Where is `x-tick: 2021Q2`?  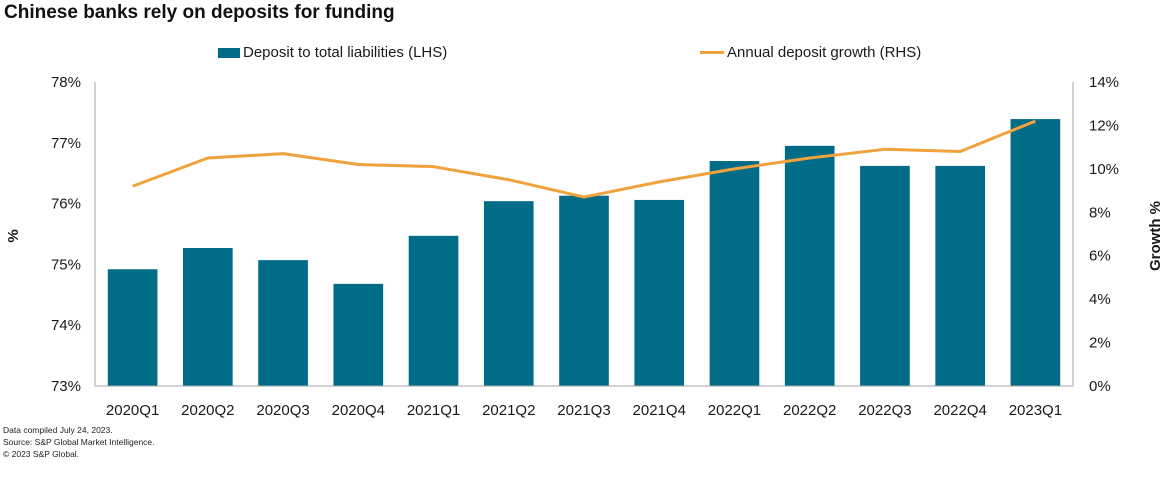
x-tick: 2021Q2 is located at coordinates (508, 410).